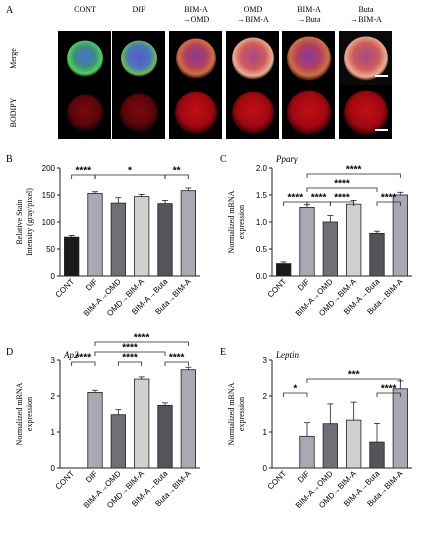 This screenshot has height=550, width=433. What do you see at coordinates (309, 19) in the screenshot?
I see `column-header: →Buta` at bounding box center [309, 19].